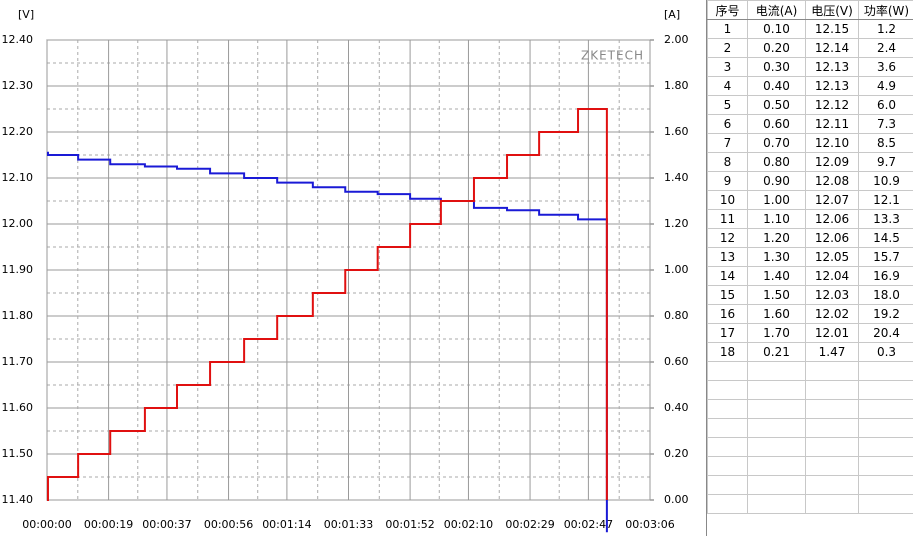 The height and width of the screenshot is (536, 913). What do you see at coordinates (832, 105) in the screenshot?
I see `table-cell: 12.12` at bounding box center [832, 105].